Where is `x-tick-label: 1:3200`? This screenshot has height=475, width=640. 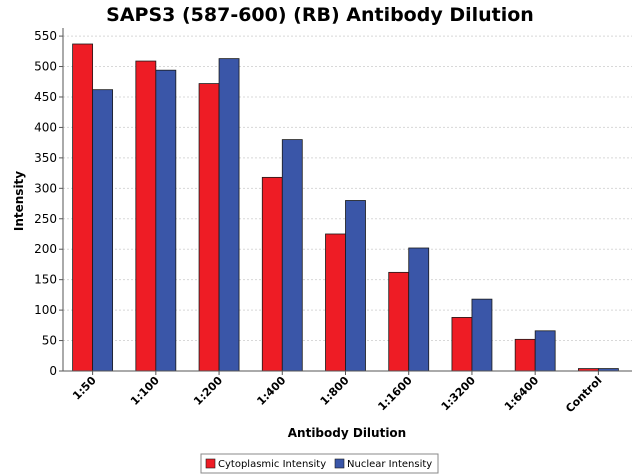 x-tick-label: 1:3200 is located at coordinates (459, 394).